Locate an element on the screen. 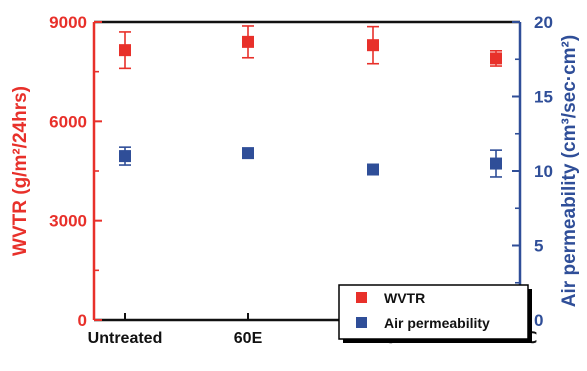  right-tick-label: 10 is located at coordinates (543, 171).